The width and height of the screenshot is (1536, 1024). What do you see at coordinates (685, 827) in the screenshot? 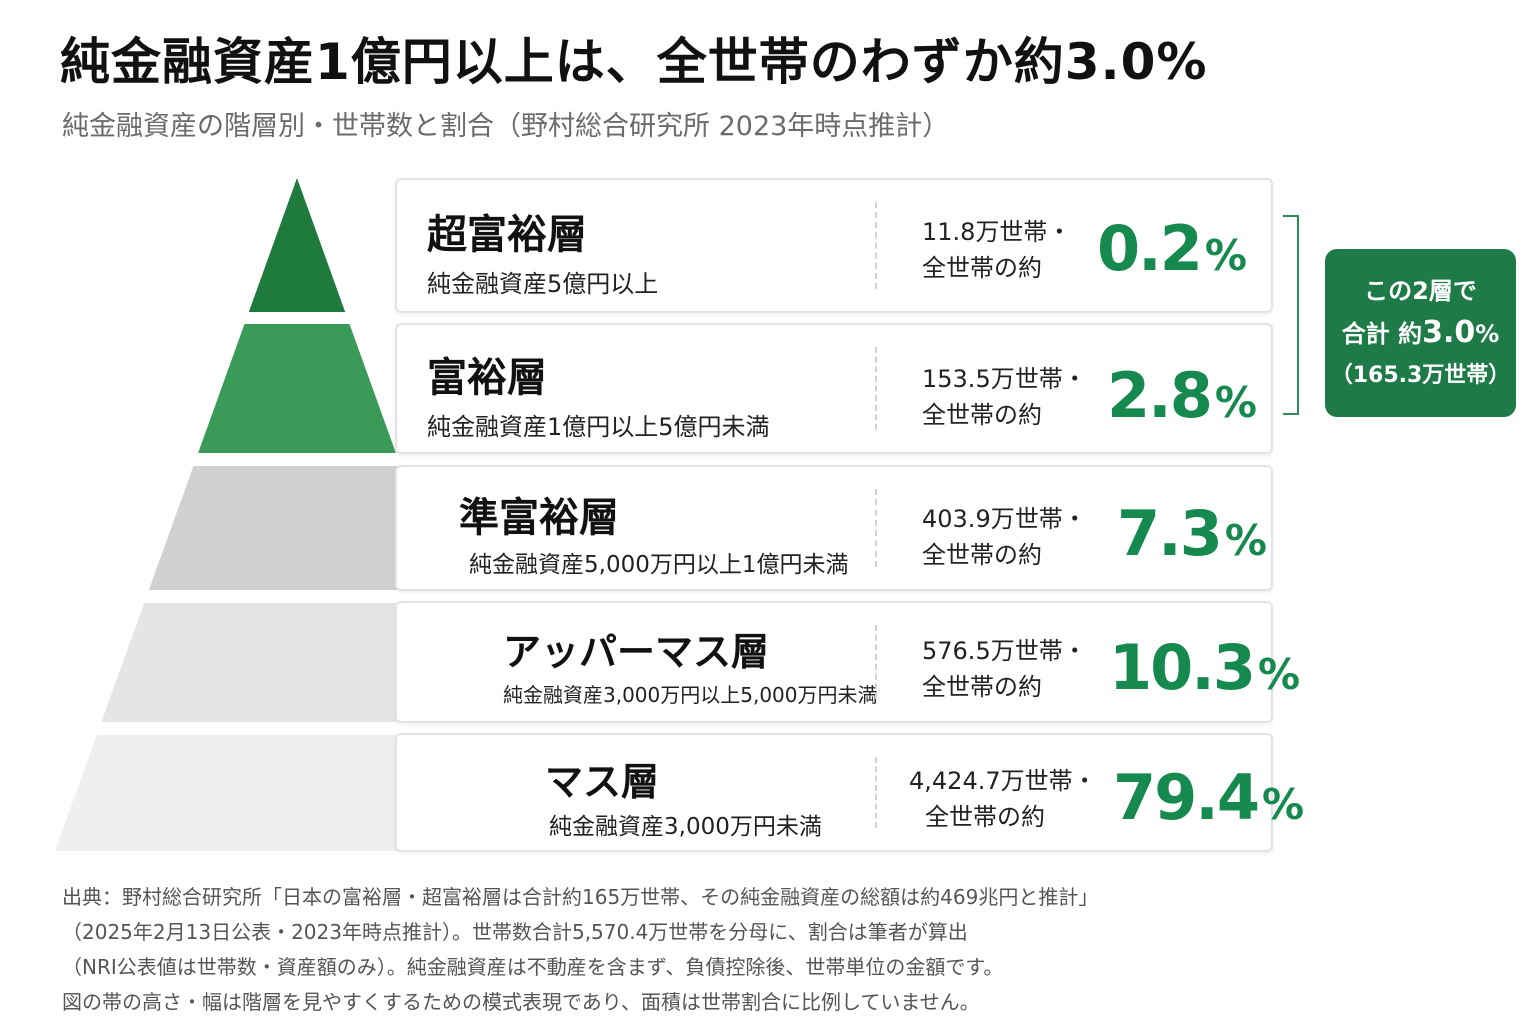
I see `tier-description: 純金融資産3,000万円未満` at bounding box center [685, 827].